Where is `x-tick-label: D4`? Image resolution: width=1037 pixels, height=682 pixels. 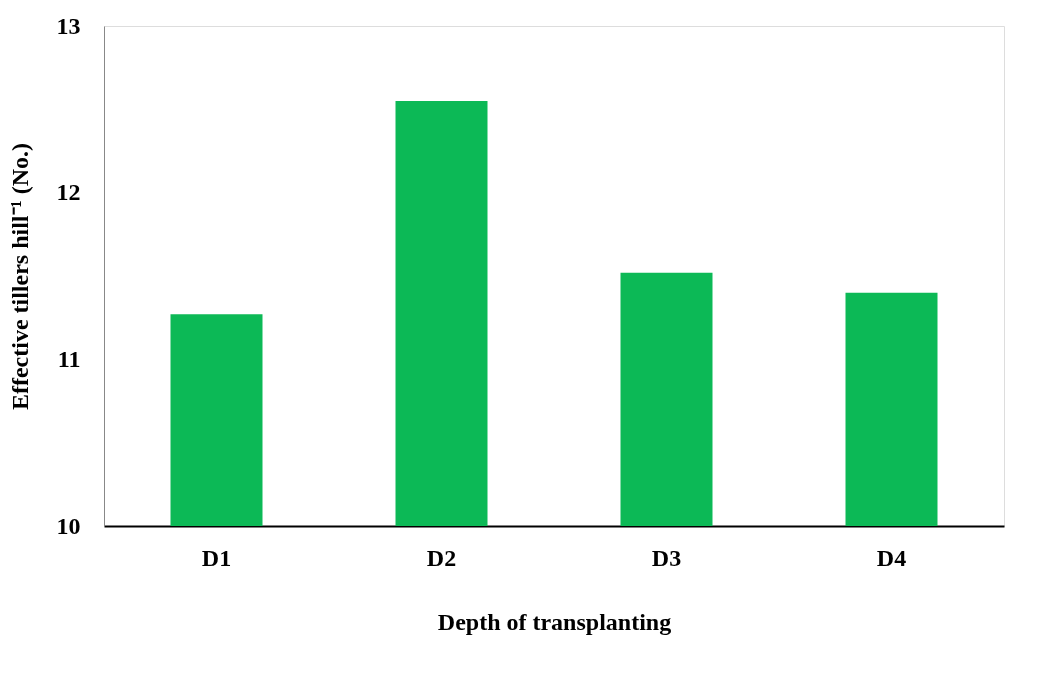
x-tick-label: D4 is located at coordinates (891, 557).